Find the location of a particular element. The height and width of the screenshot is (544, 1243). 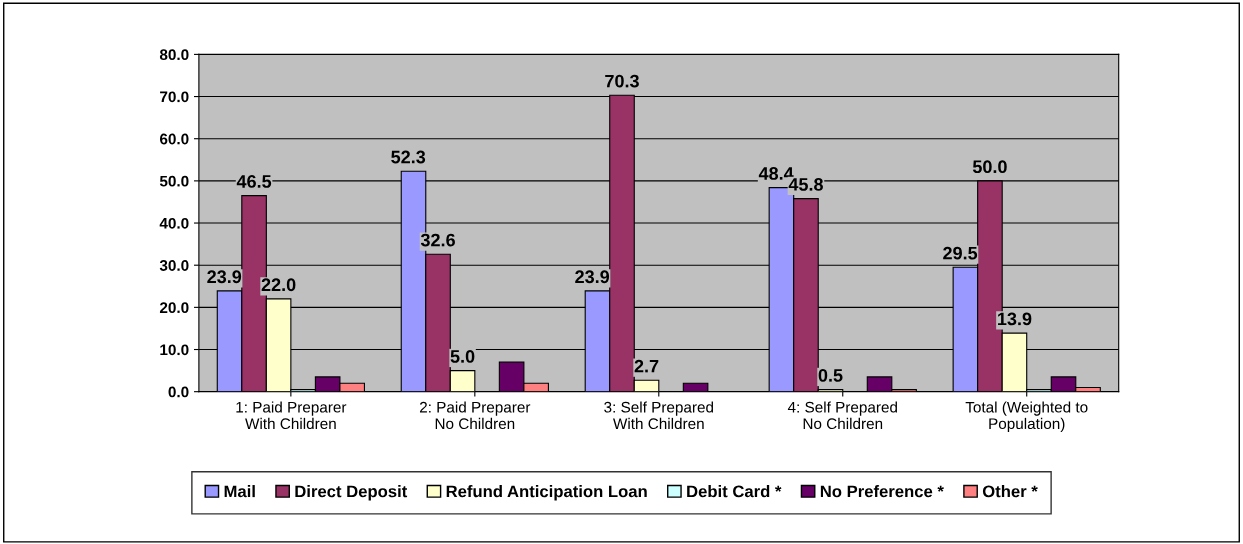

data-label: 50.0 is located at coordinates (989, 167).